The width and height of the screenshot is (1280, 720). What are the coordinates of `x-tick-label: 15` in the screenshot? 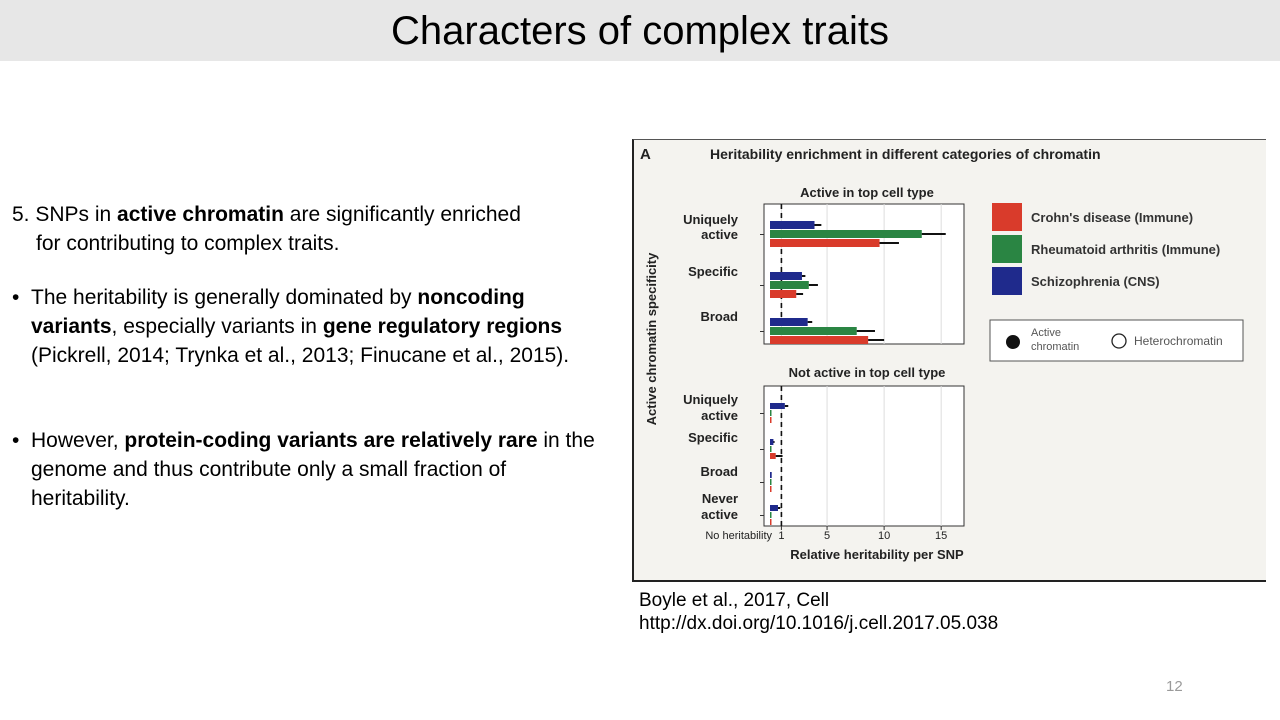 It's located at (941, 536).